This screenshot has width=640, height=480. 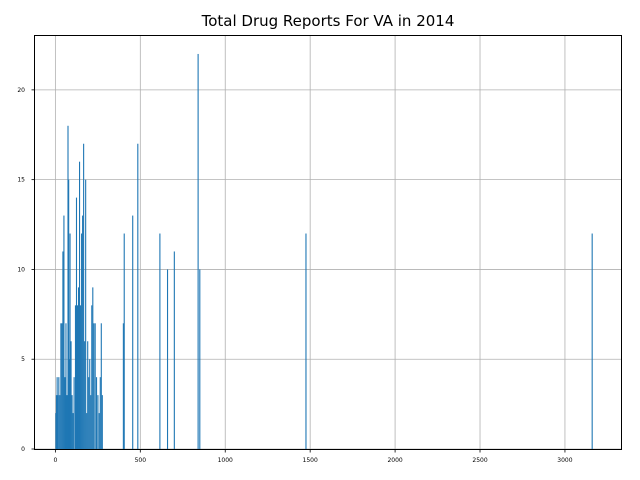 What do you see at coordinates (21, 90) in the screenshot?
I see `y-tick-label: 20` at bounding box center [21, 90].